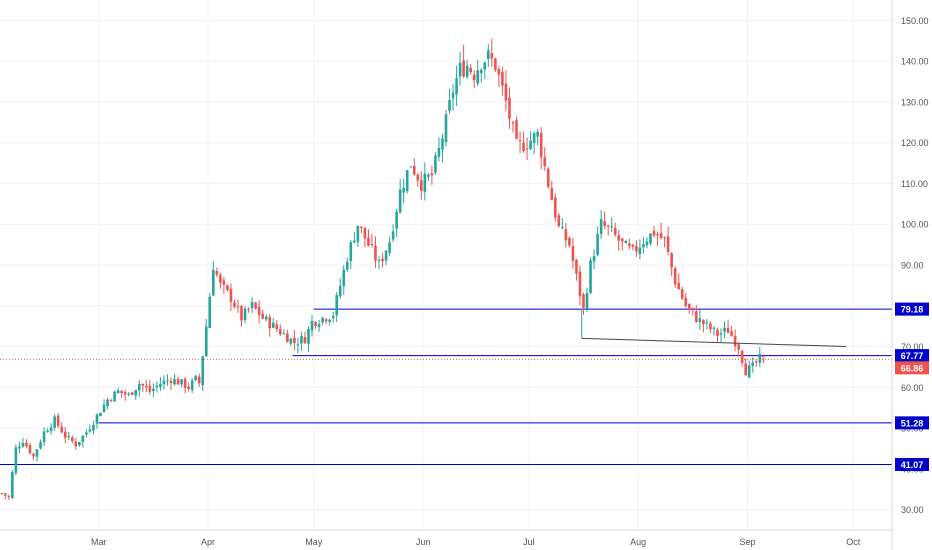  I want to click on level-label: 79.18, so click(912, 310).